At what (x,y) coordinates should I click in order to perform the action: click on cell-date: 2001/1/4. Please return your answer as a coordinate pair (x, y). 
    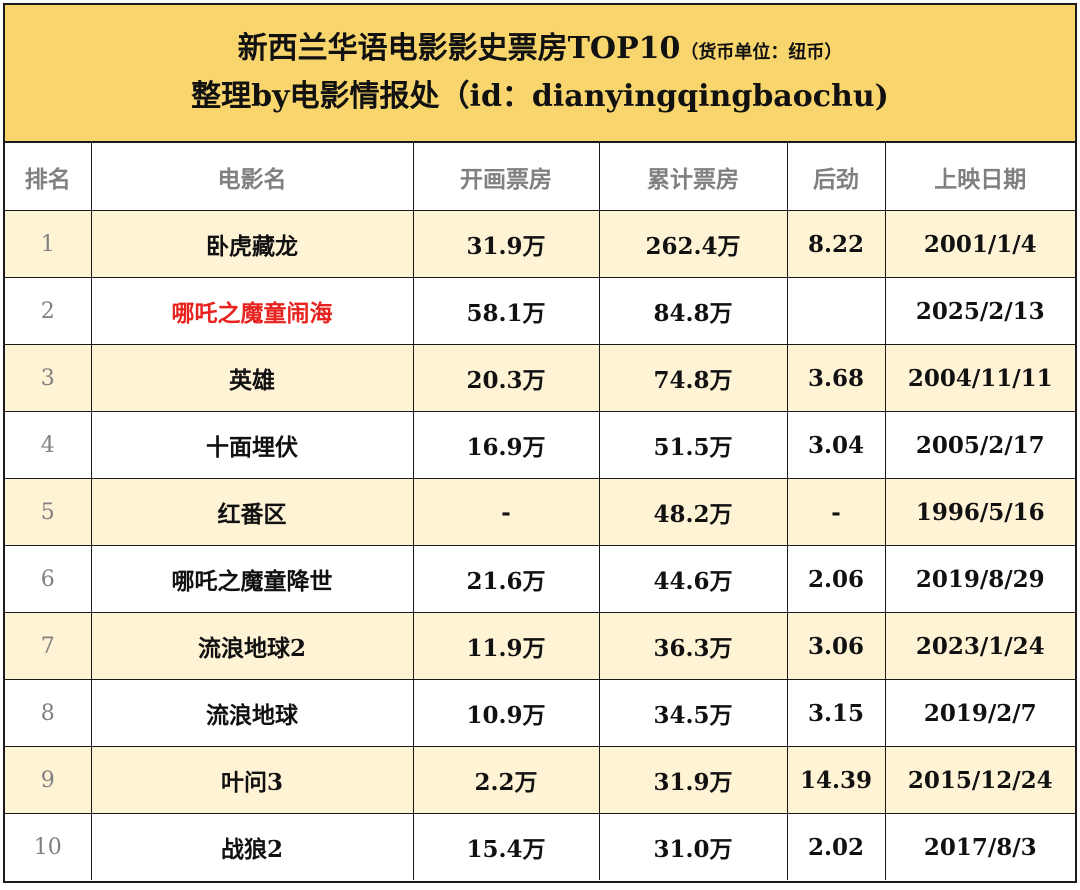
    Looking at the image, I should click on (980, 244).